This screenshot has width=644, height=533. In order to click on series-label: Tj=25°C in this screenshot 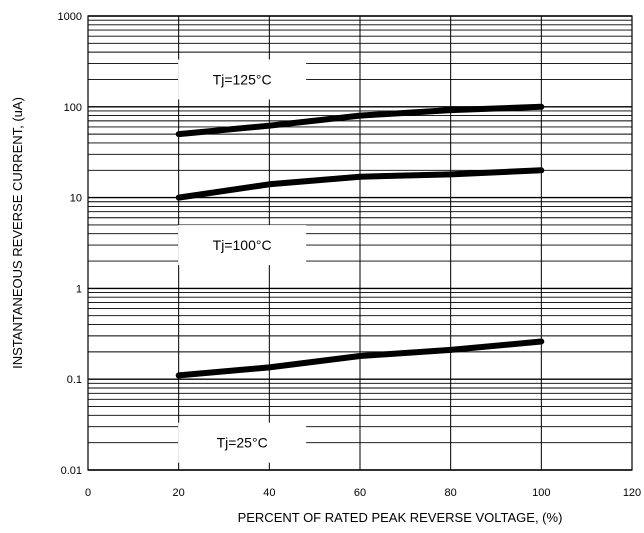, I will do `click(242, 443)`.